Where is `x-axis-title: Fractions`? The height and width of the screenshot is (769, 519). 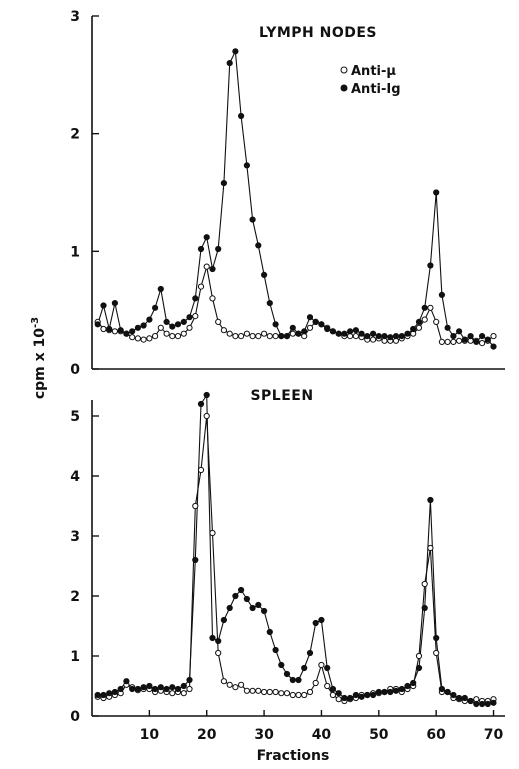
x-axis-title: Fractions is located at coordinates (293, 756).